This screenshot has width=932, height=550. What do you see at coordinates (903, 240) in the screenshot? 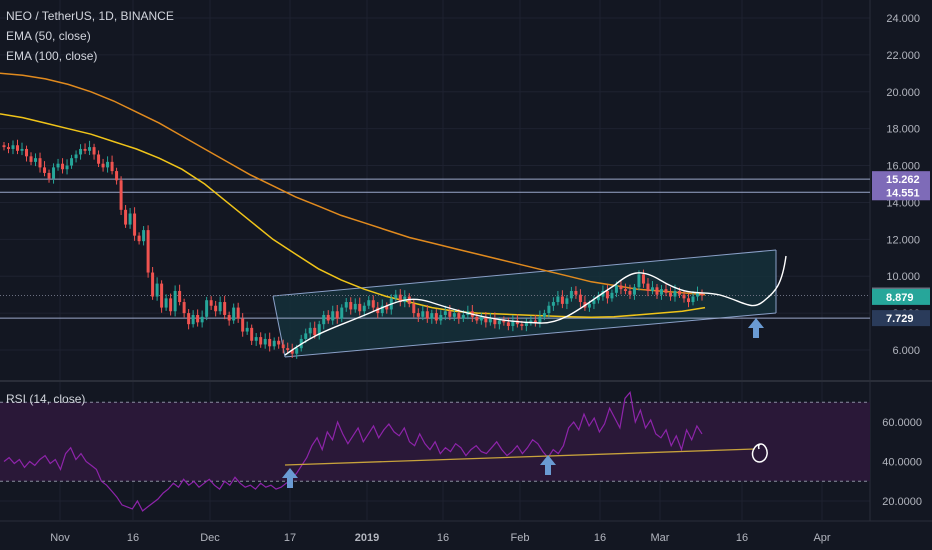
I see `price-tick-label: 12.000` at bounding box center [903, 240].